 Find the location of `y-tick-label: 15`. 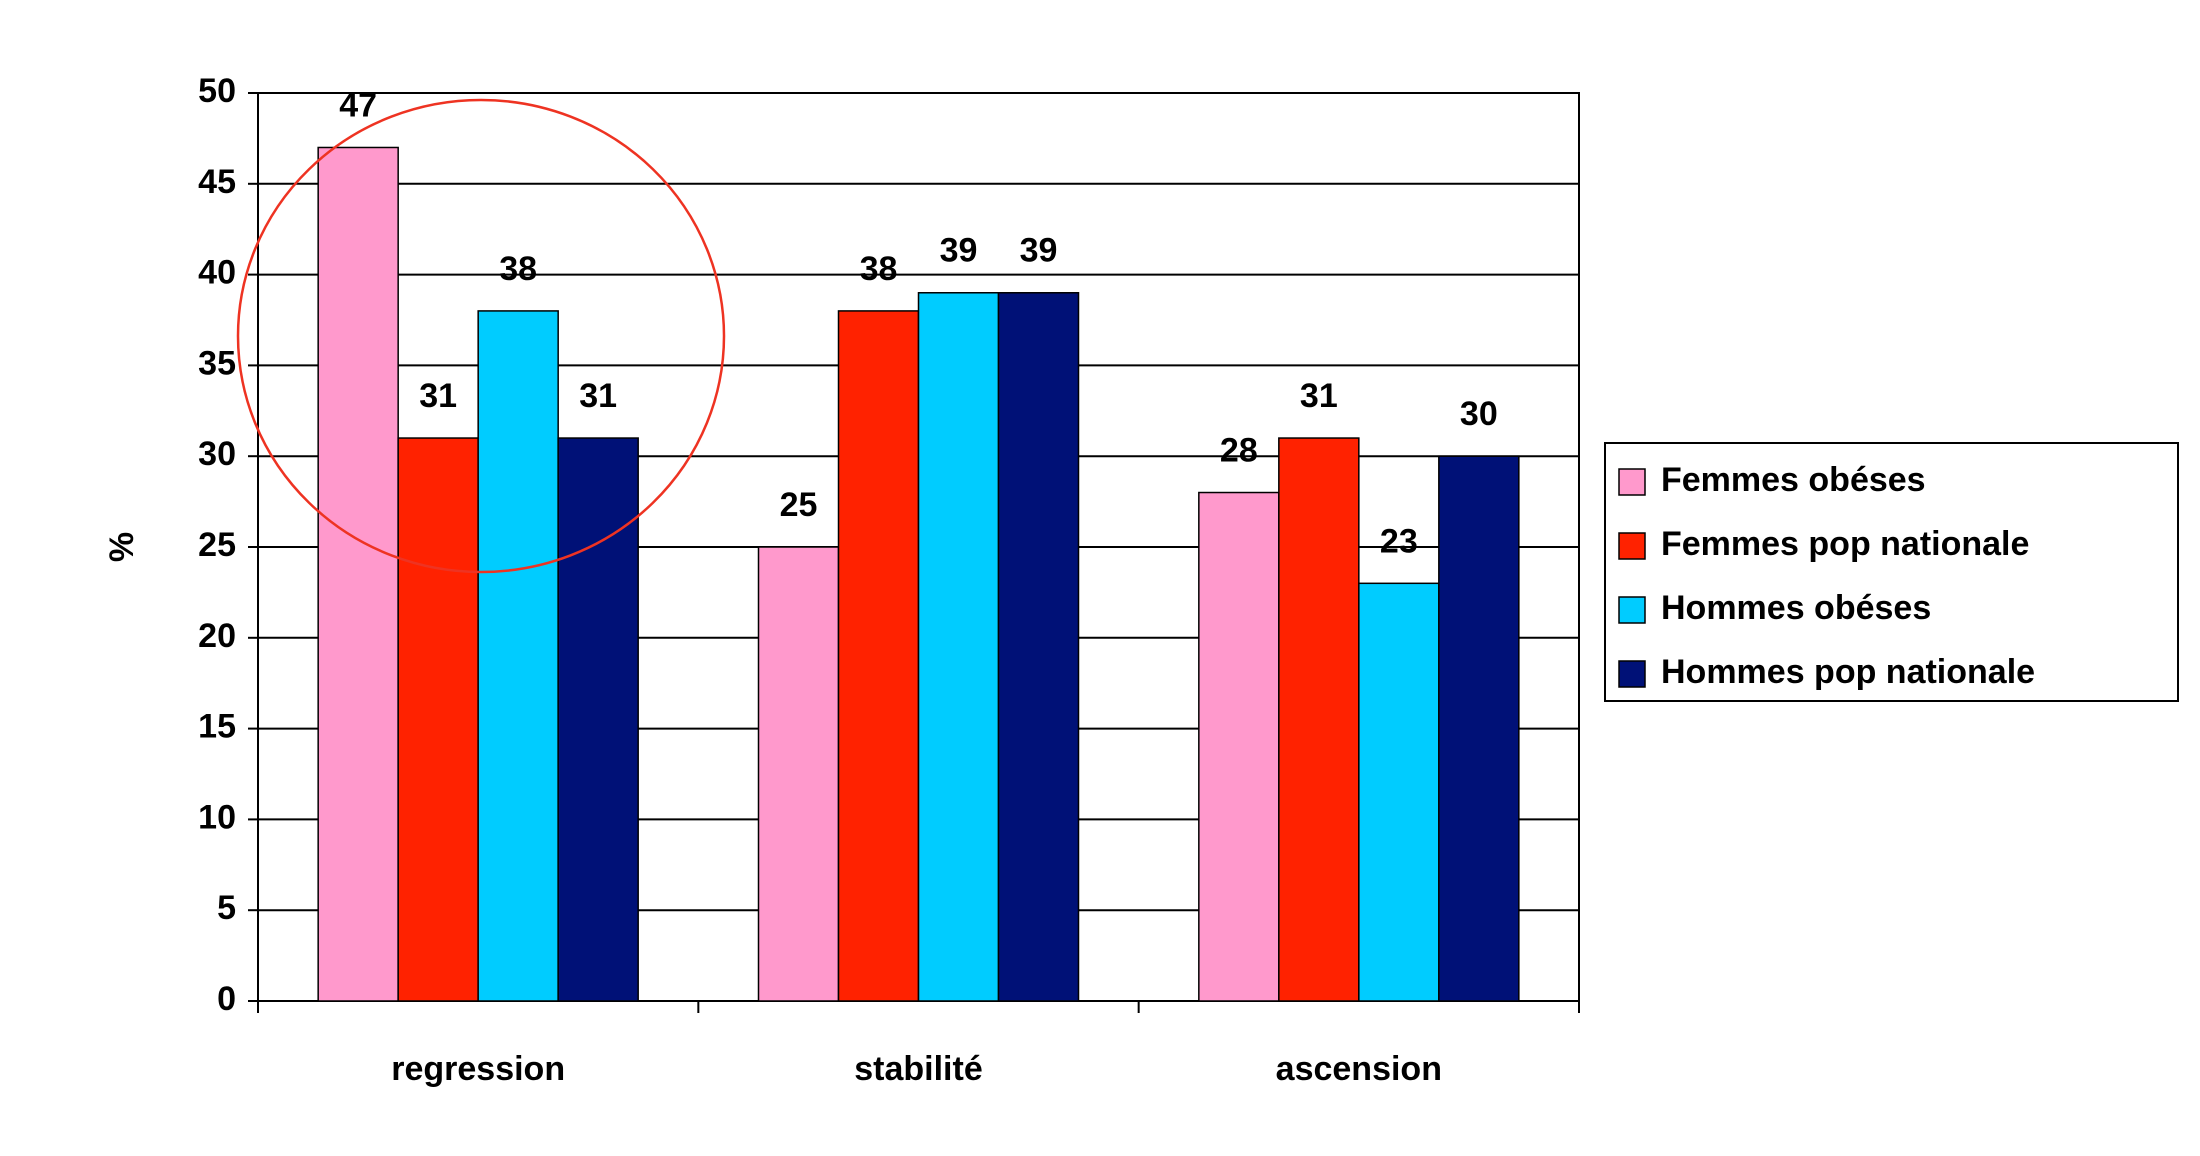

y-tick-label: 15 is located at coordinates (217, 727).